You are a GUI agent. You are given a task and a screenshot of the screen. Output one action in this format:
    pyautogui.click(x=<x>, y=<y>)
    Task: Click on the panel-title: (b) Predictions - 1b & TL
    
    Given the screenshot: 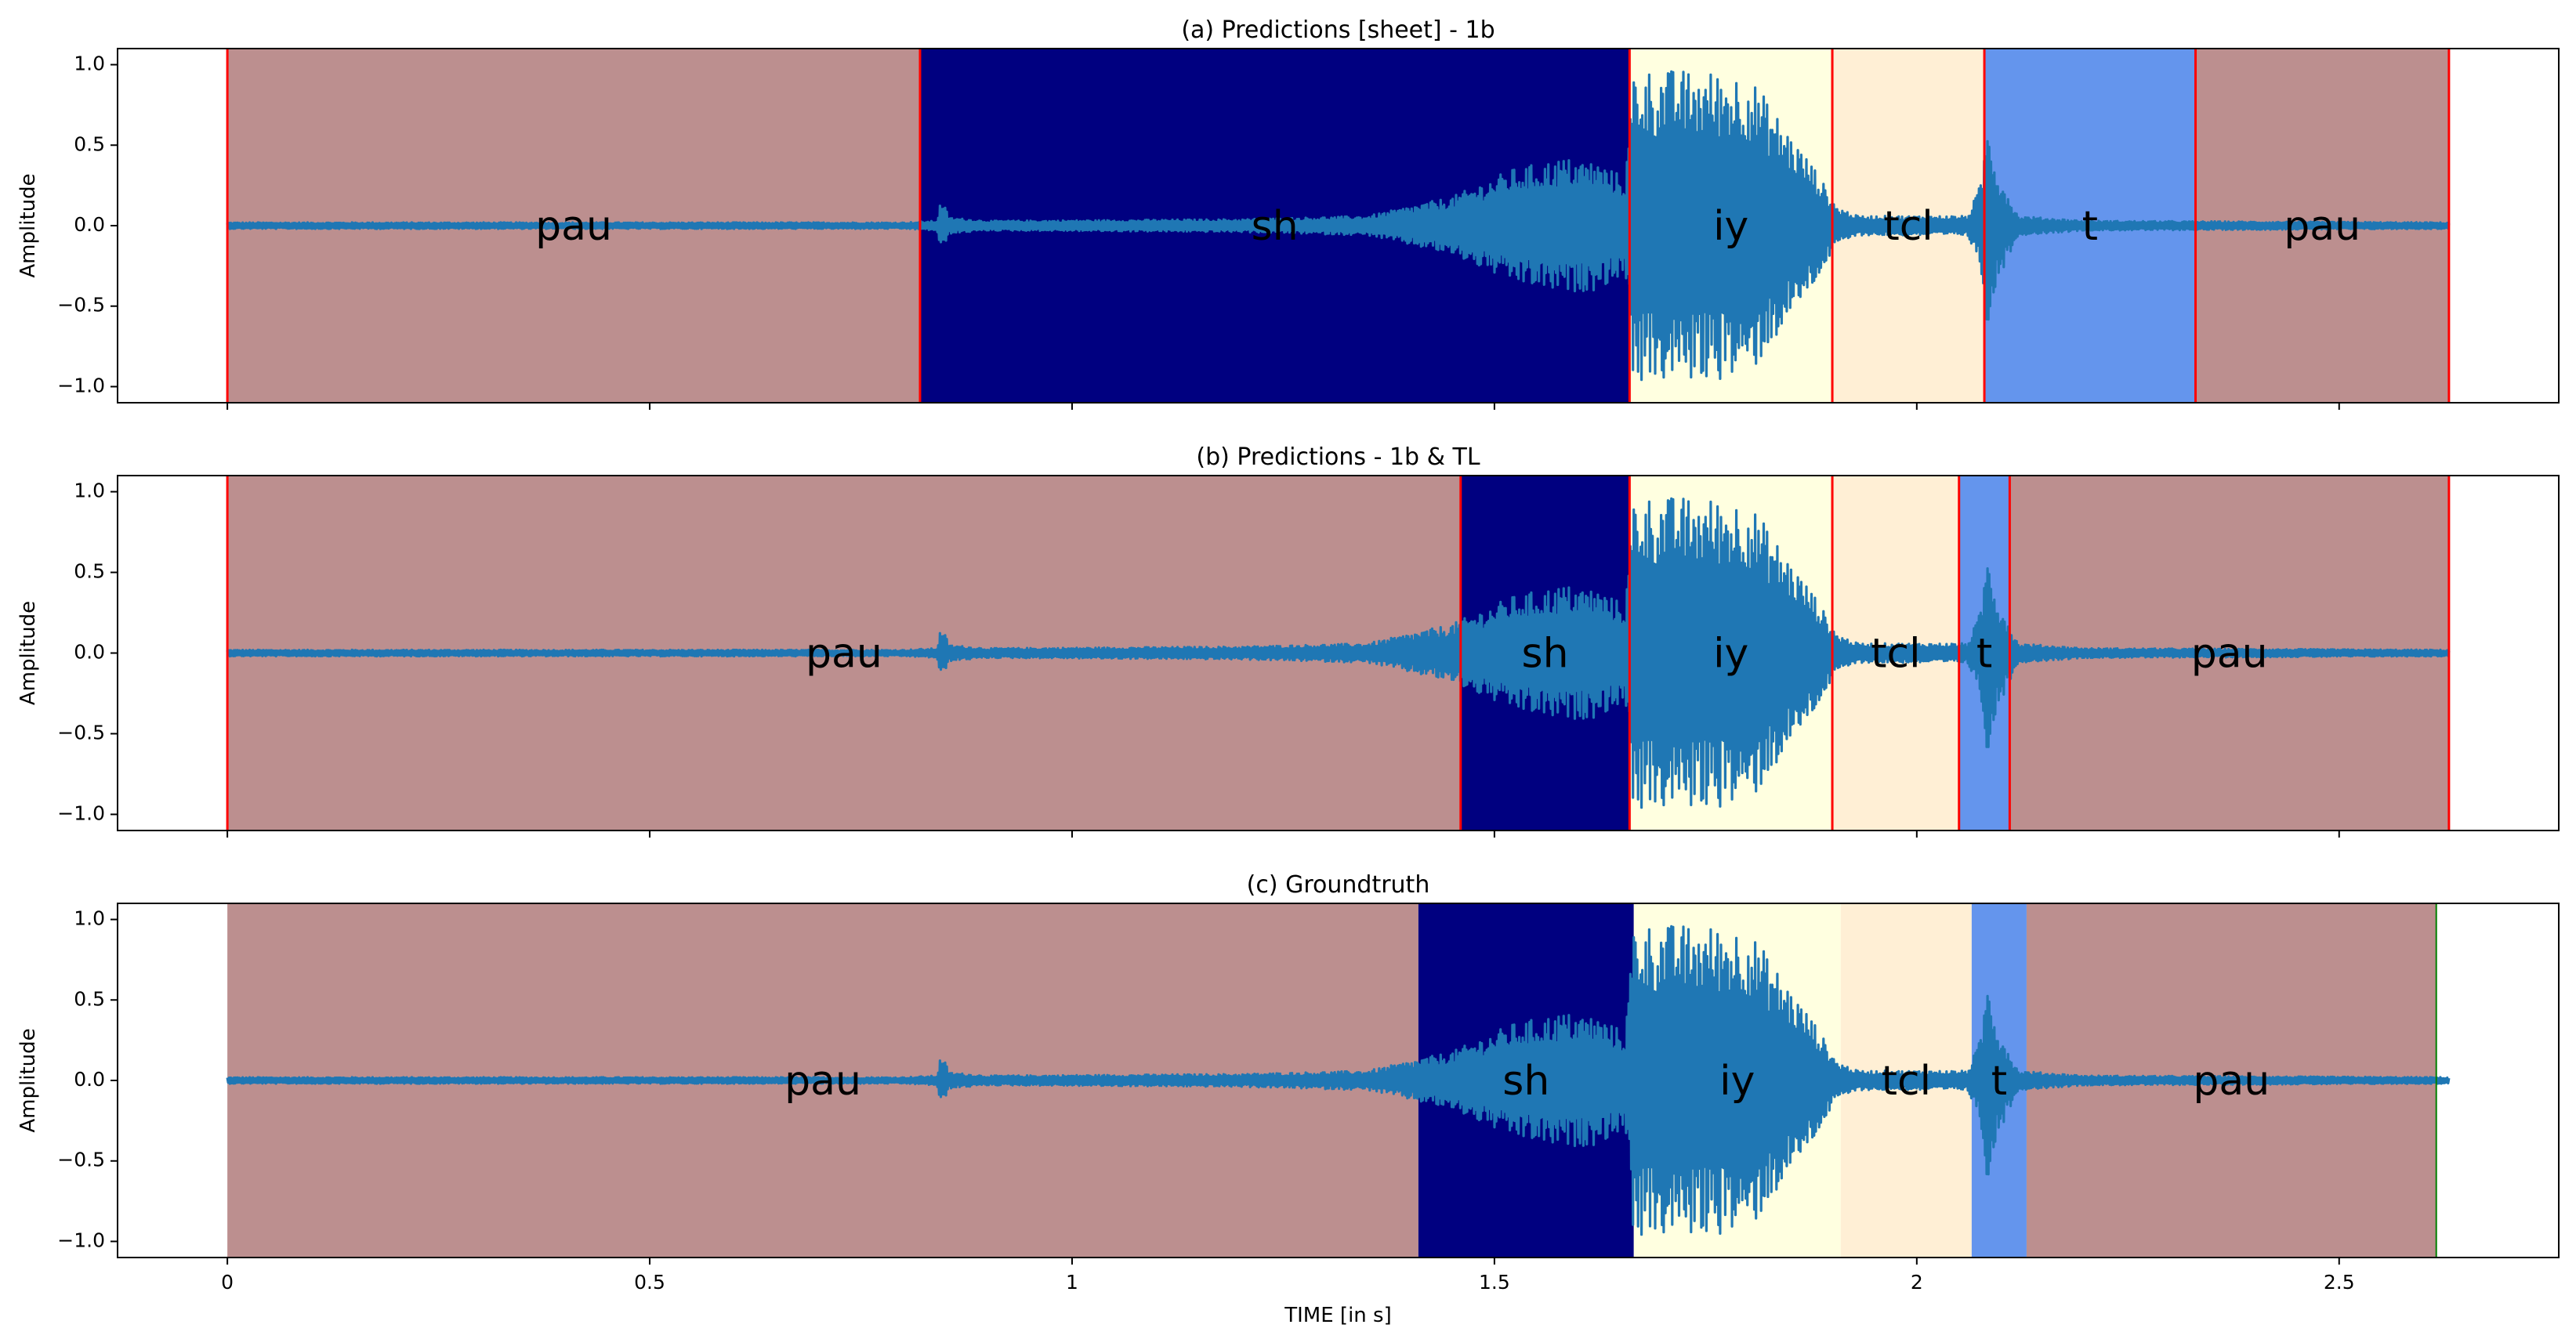 What is the action you would take?
    pyautogui.click(x=1338, y=457)
    